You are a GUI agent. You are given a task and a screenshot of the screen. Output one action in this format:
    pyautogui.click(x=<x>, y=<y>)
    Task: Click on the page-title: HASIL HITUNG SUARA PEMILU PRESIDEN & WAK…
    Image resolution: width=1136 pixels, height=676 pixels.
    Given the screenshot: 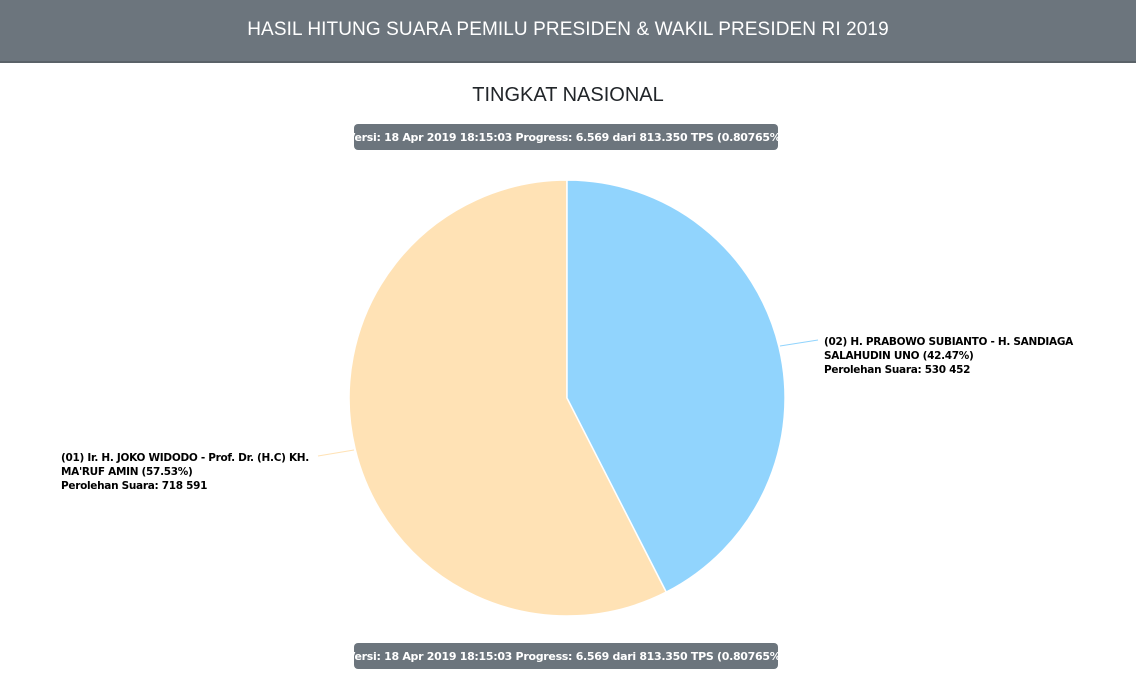 What is the action you would take?
    pyautogui.click(x=568, y=29)
    